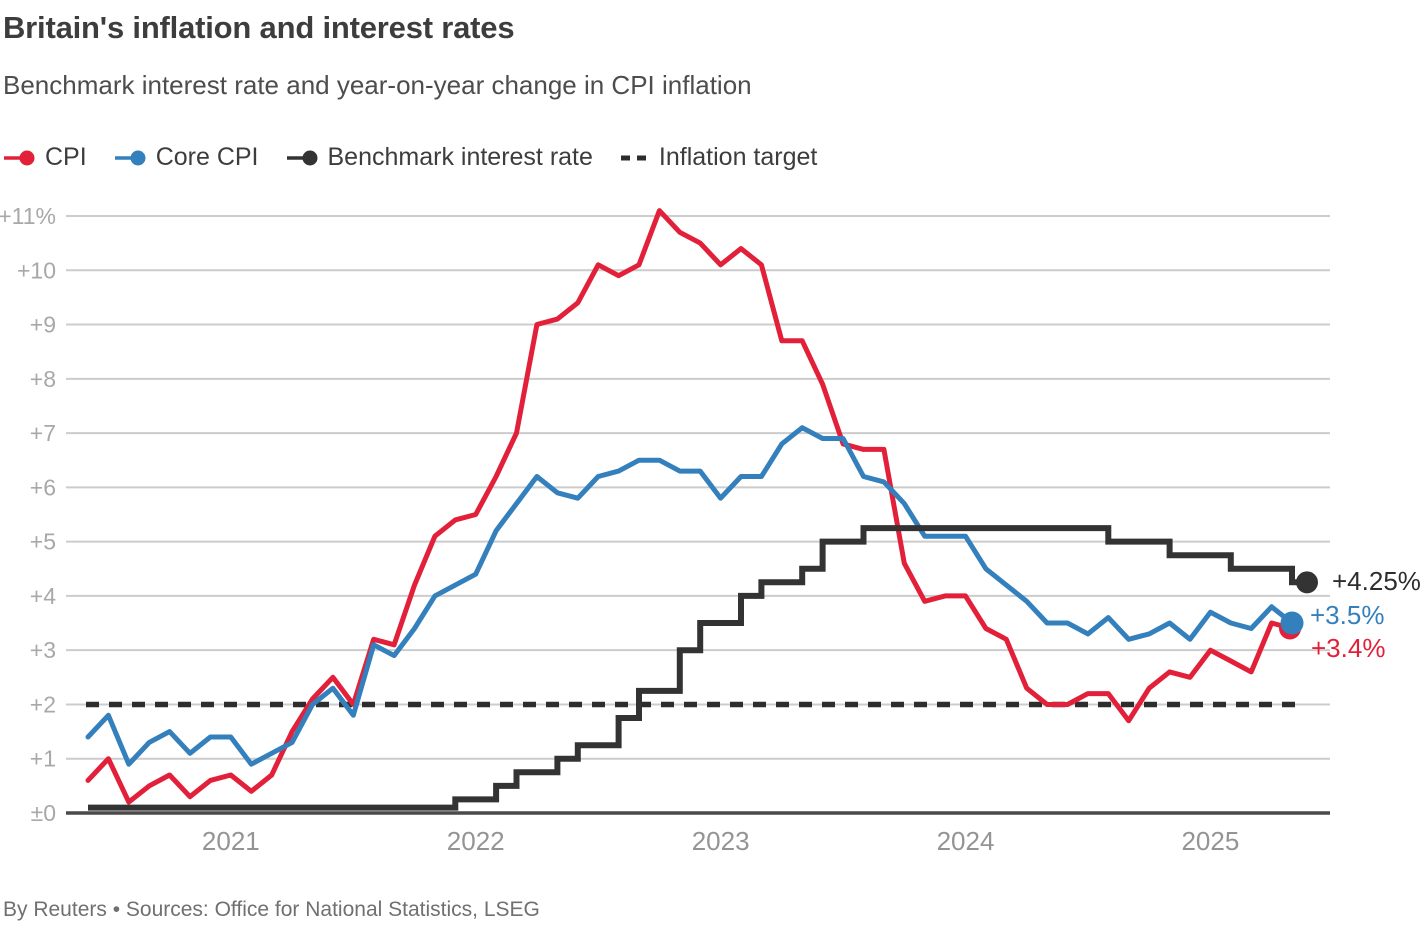 The height and width of the screenshot is (928, 1420). I want to click on core-cpi-end-value-label: +3.5%, so click(1347, 615).